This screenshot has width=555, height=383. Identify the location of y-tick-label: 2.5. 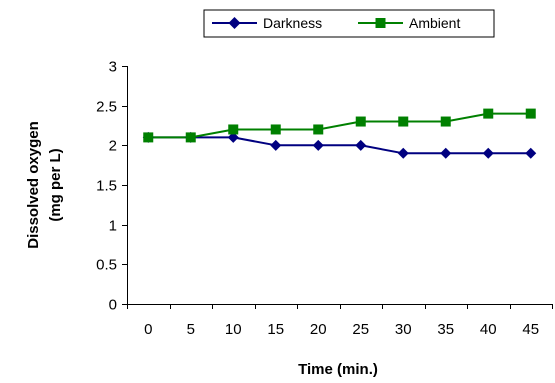
(106, 107).